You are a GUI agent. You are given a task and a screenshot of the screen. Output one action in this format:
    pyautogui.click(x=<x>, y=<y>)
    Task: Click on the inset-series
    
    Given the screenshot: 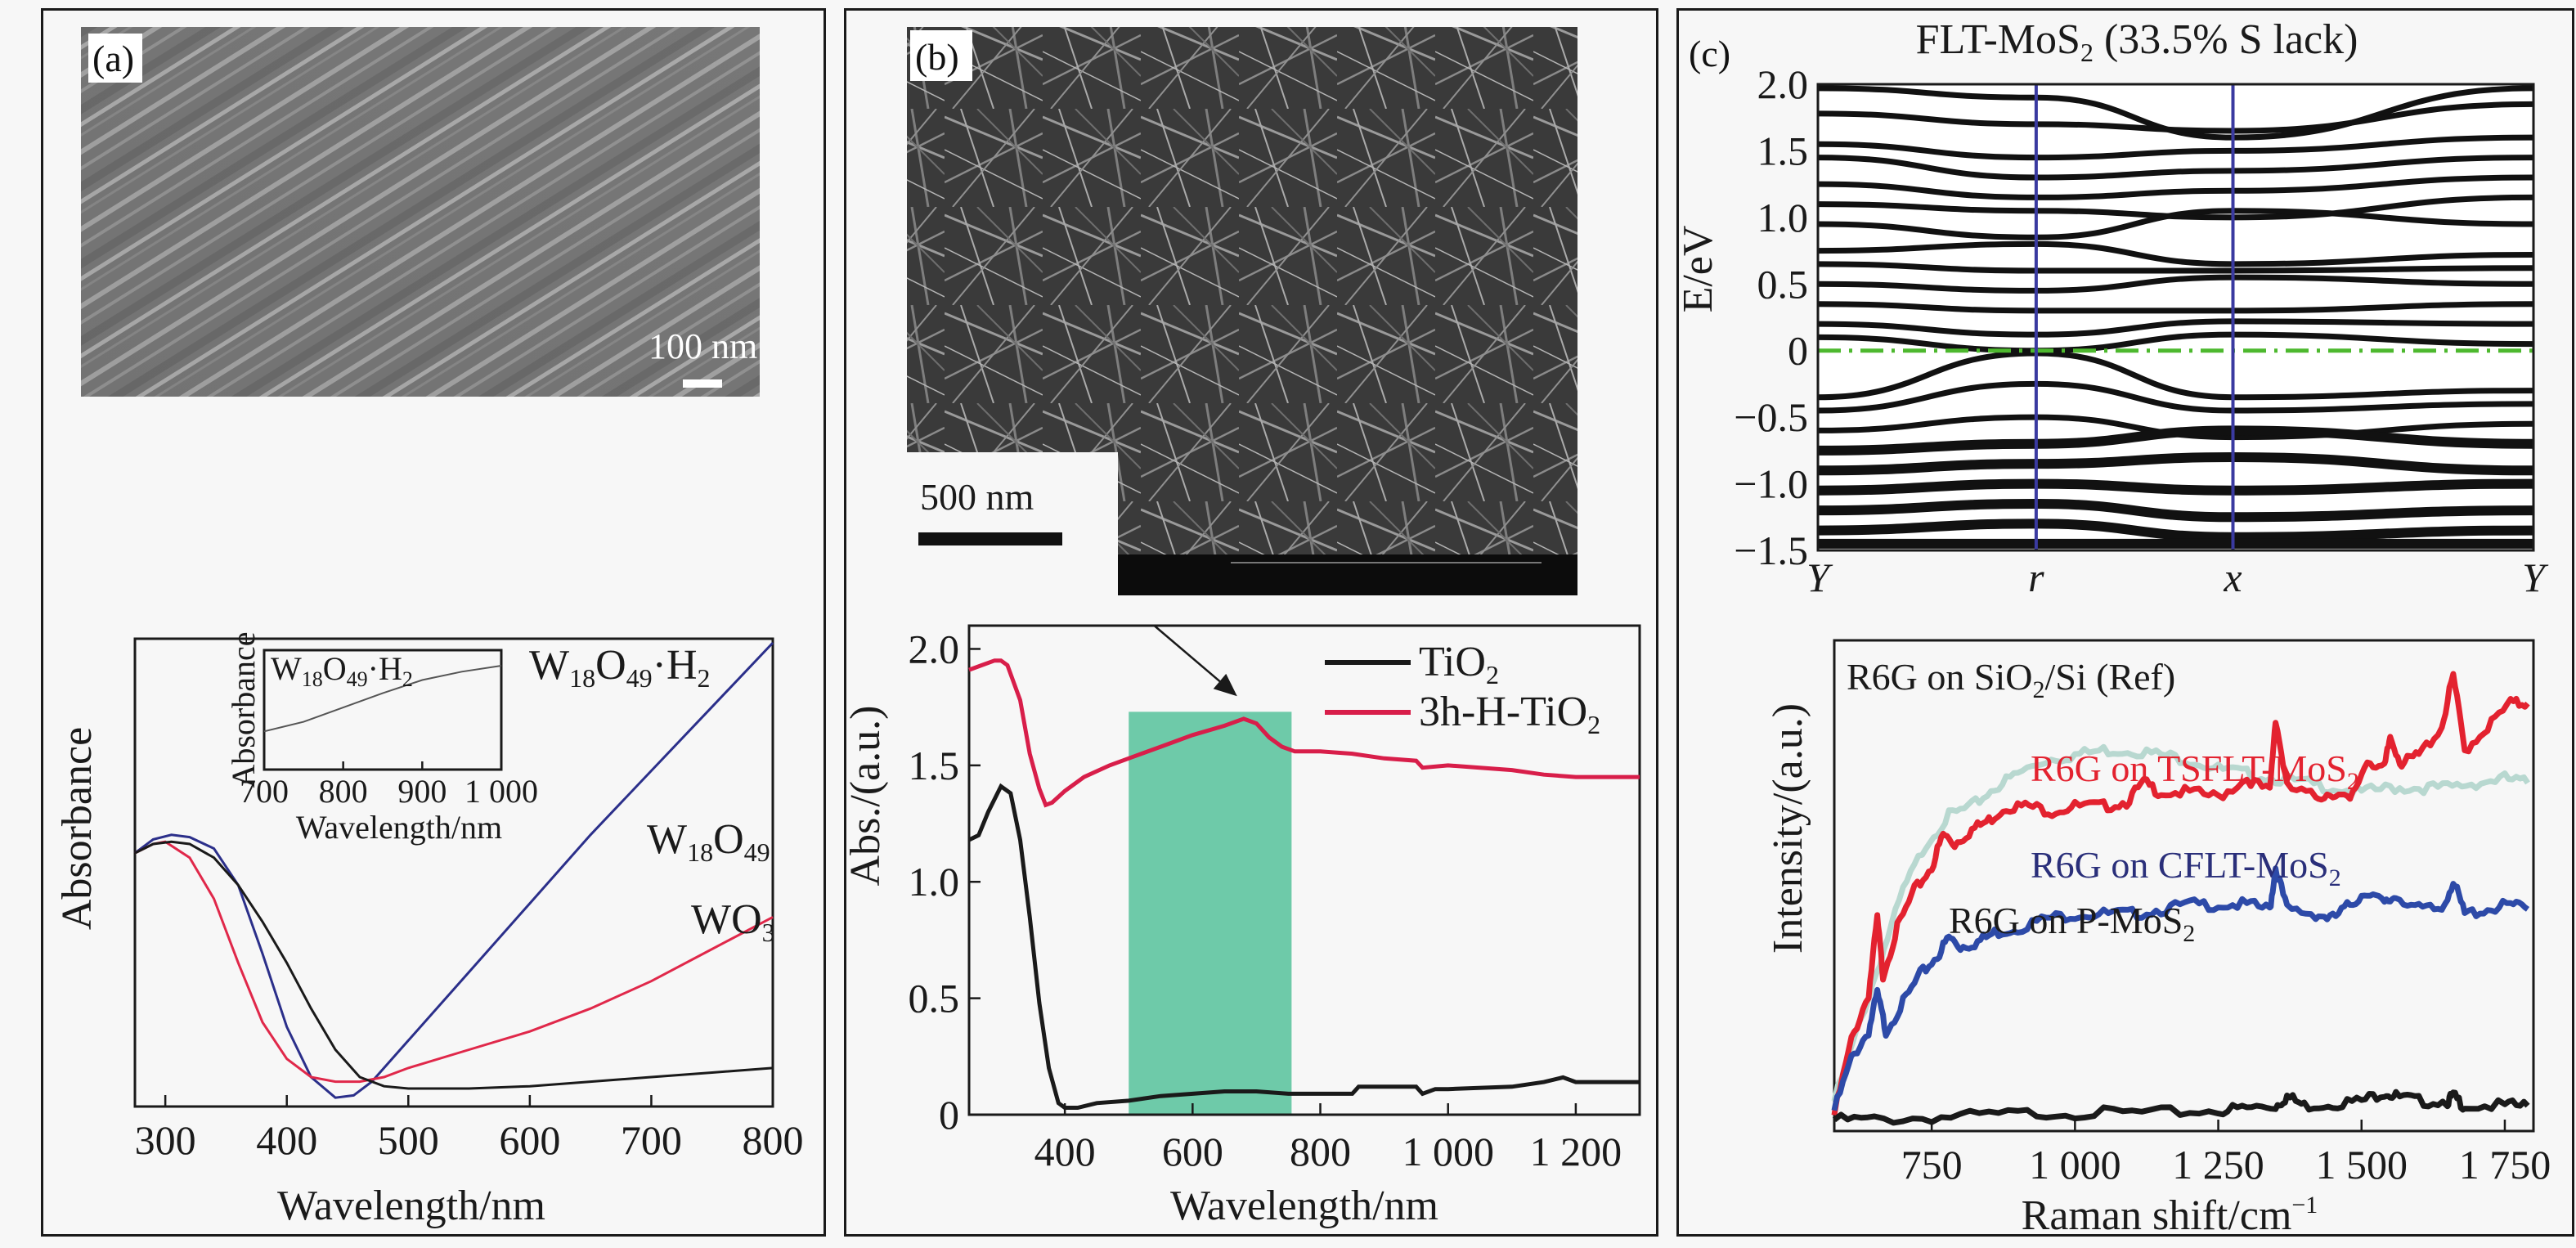 What is the action you would take?
    pyautogui.click(x=382, y=699)
    